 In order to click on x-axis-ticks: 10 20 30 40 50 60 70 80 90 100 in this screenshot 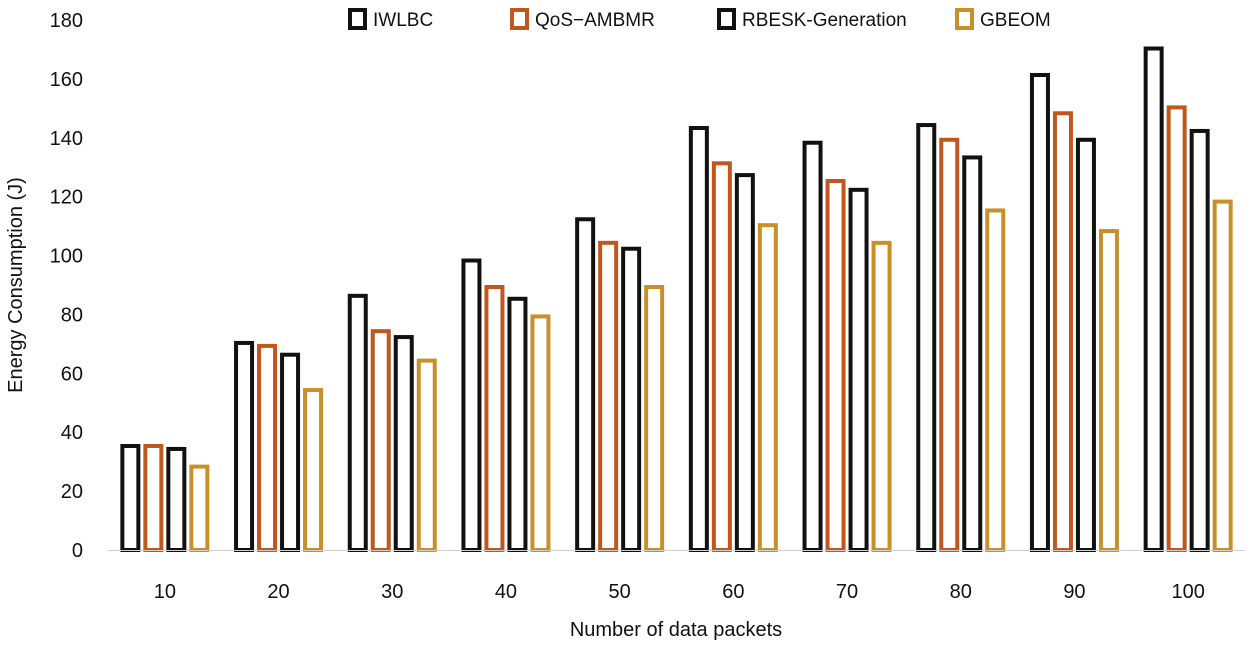, I will do `click(679, 592)`.